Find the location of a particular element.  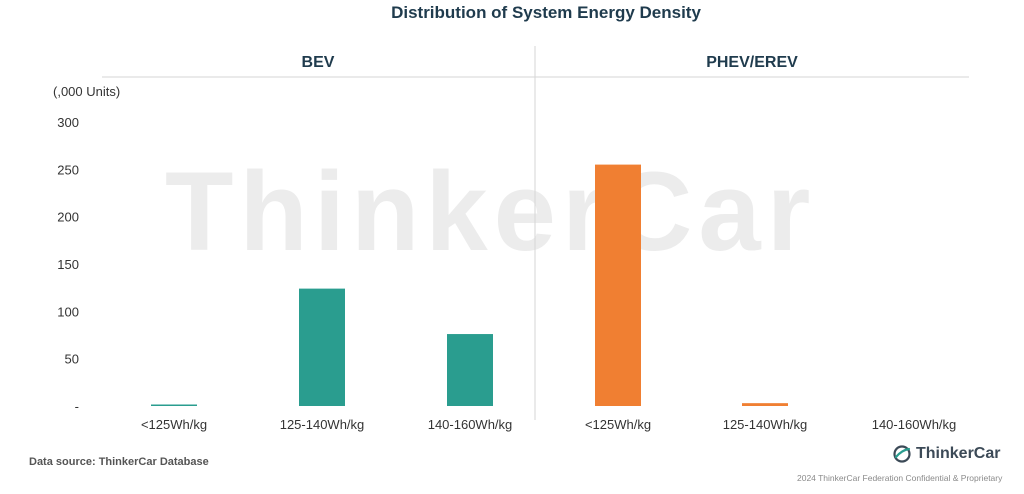

y-tick-label: 100 is located at coordinates (68, 311).